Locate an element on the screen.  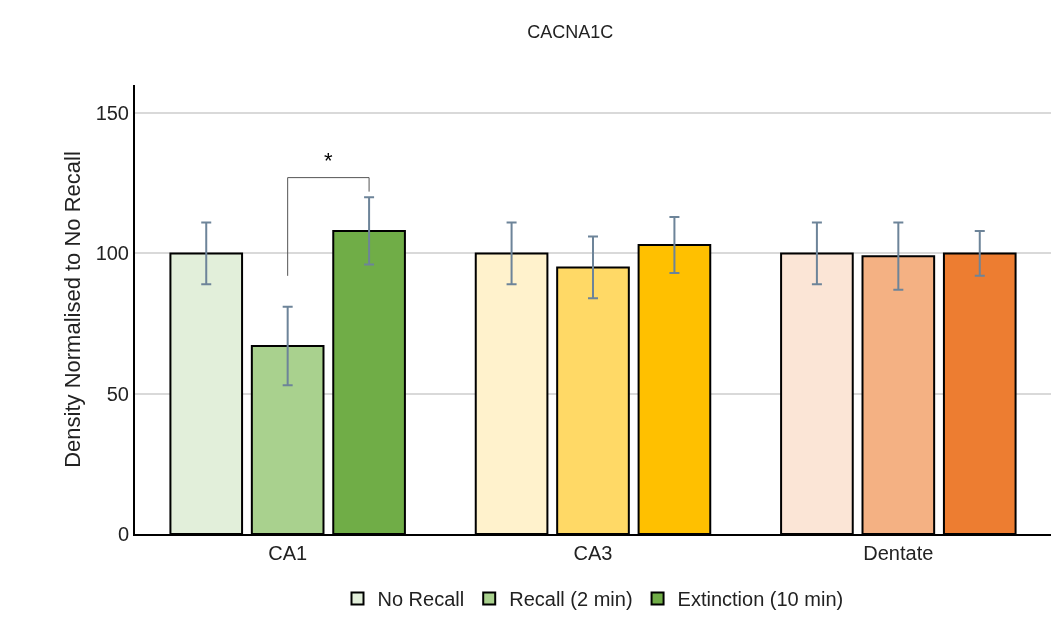
legend-label: Extinction (10 min) is located at coordinates (760, 599).